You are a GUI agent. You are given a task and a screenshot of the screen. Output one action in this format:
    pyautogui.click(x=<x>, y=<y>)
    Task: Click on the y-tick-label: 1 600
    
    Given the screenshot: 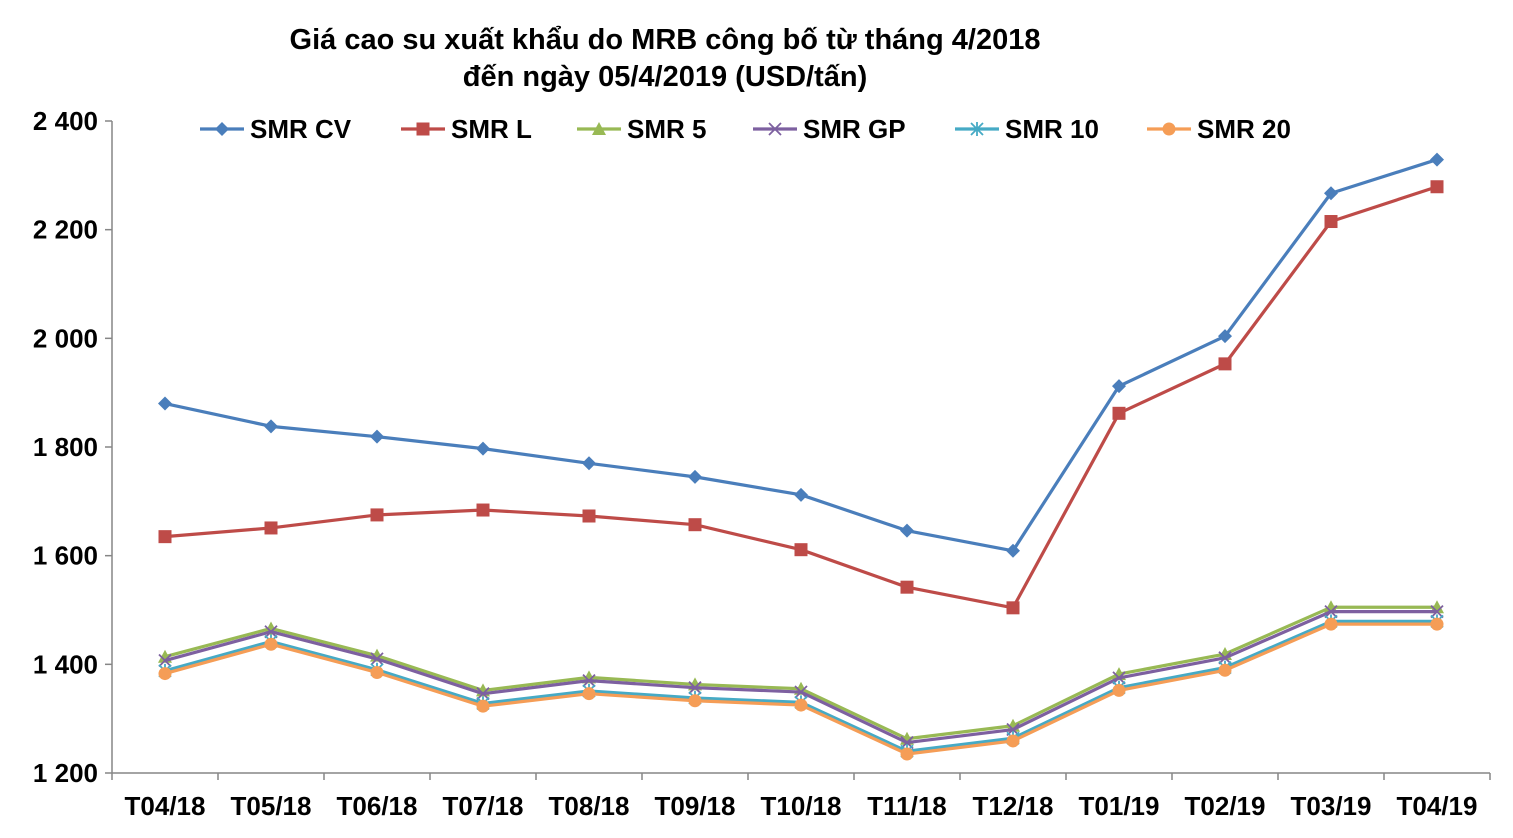 What is the action you would take?
    pyautogui.click(x=65, y=556)
    